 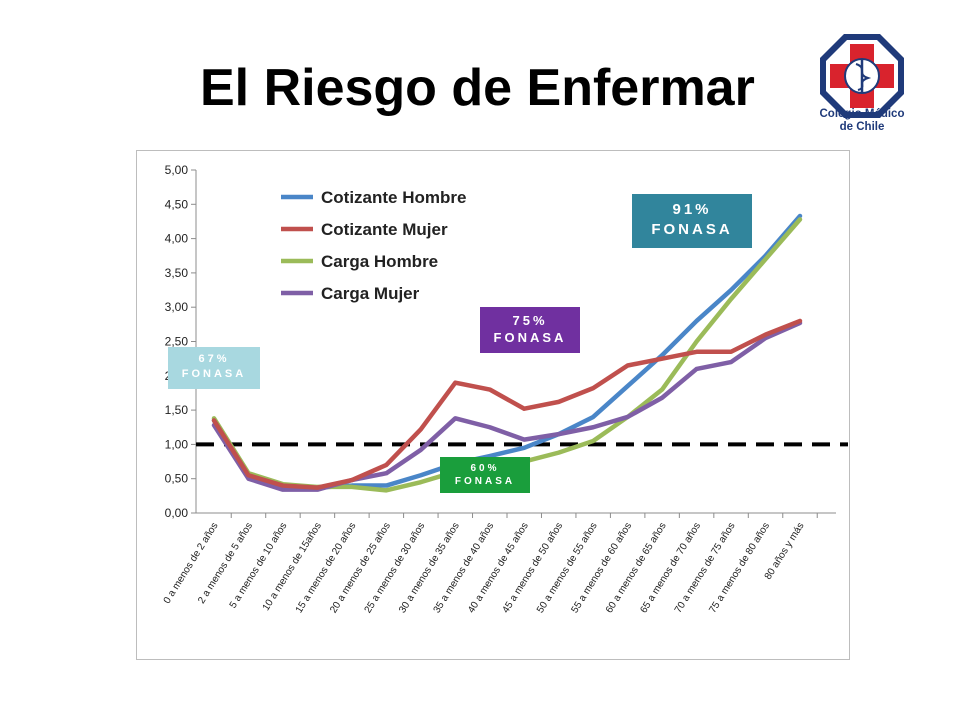 What do you see at coordinates (370, 293) in the screenshot?
I see `legend-label: Carga Mujer` at bounding box center [370, 293].